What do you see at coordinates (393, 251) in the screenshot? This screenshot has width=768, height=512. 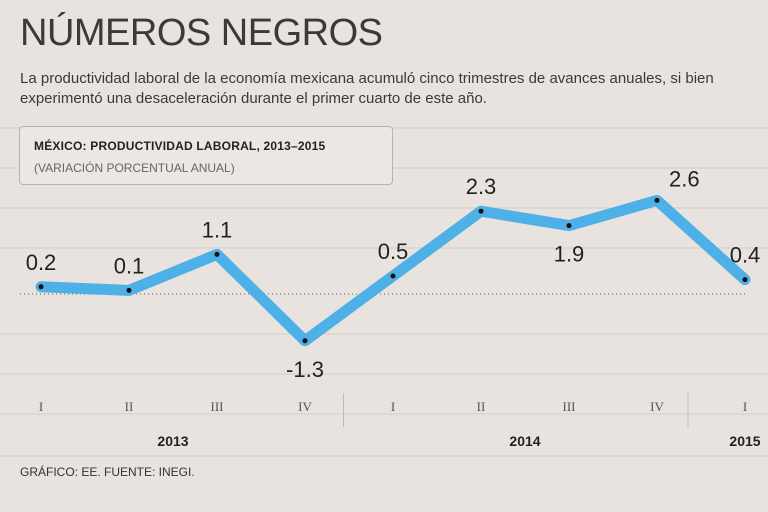 I see `data-label: 0.5` at bounding box center [393, 251].